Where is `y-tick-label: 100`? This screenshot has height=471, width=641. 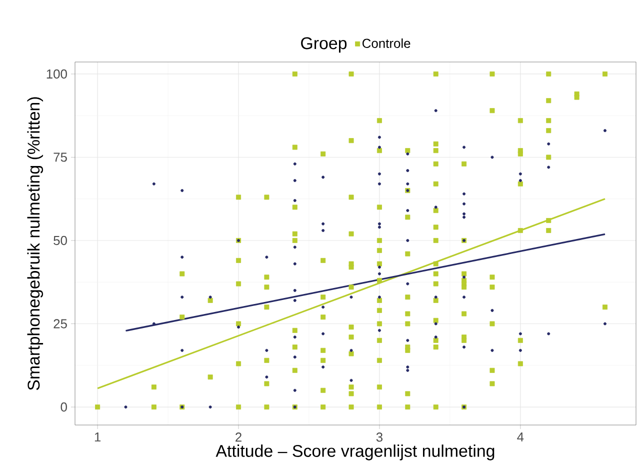
y-tick-label: 100 is located at coordinates (56, 74).